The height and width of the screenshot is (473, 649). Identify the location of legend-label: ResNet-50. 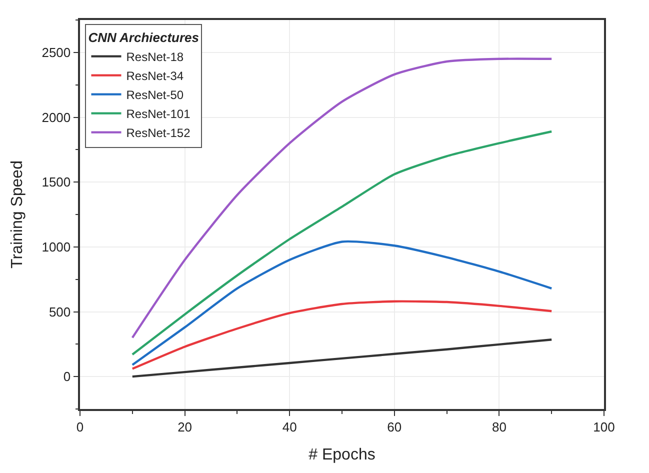
(155, 95).